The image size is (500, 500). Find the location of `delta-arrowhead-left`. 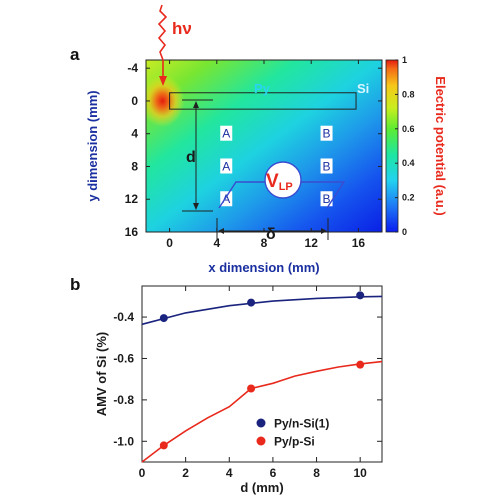

delta-arrowhead-left is located at coordinates (221, 231).